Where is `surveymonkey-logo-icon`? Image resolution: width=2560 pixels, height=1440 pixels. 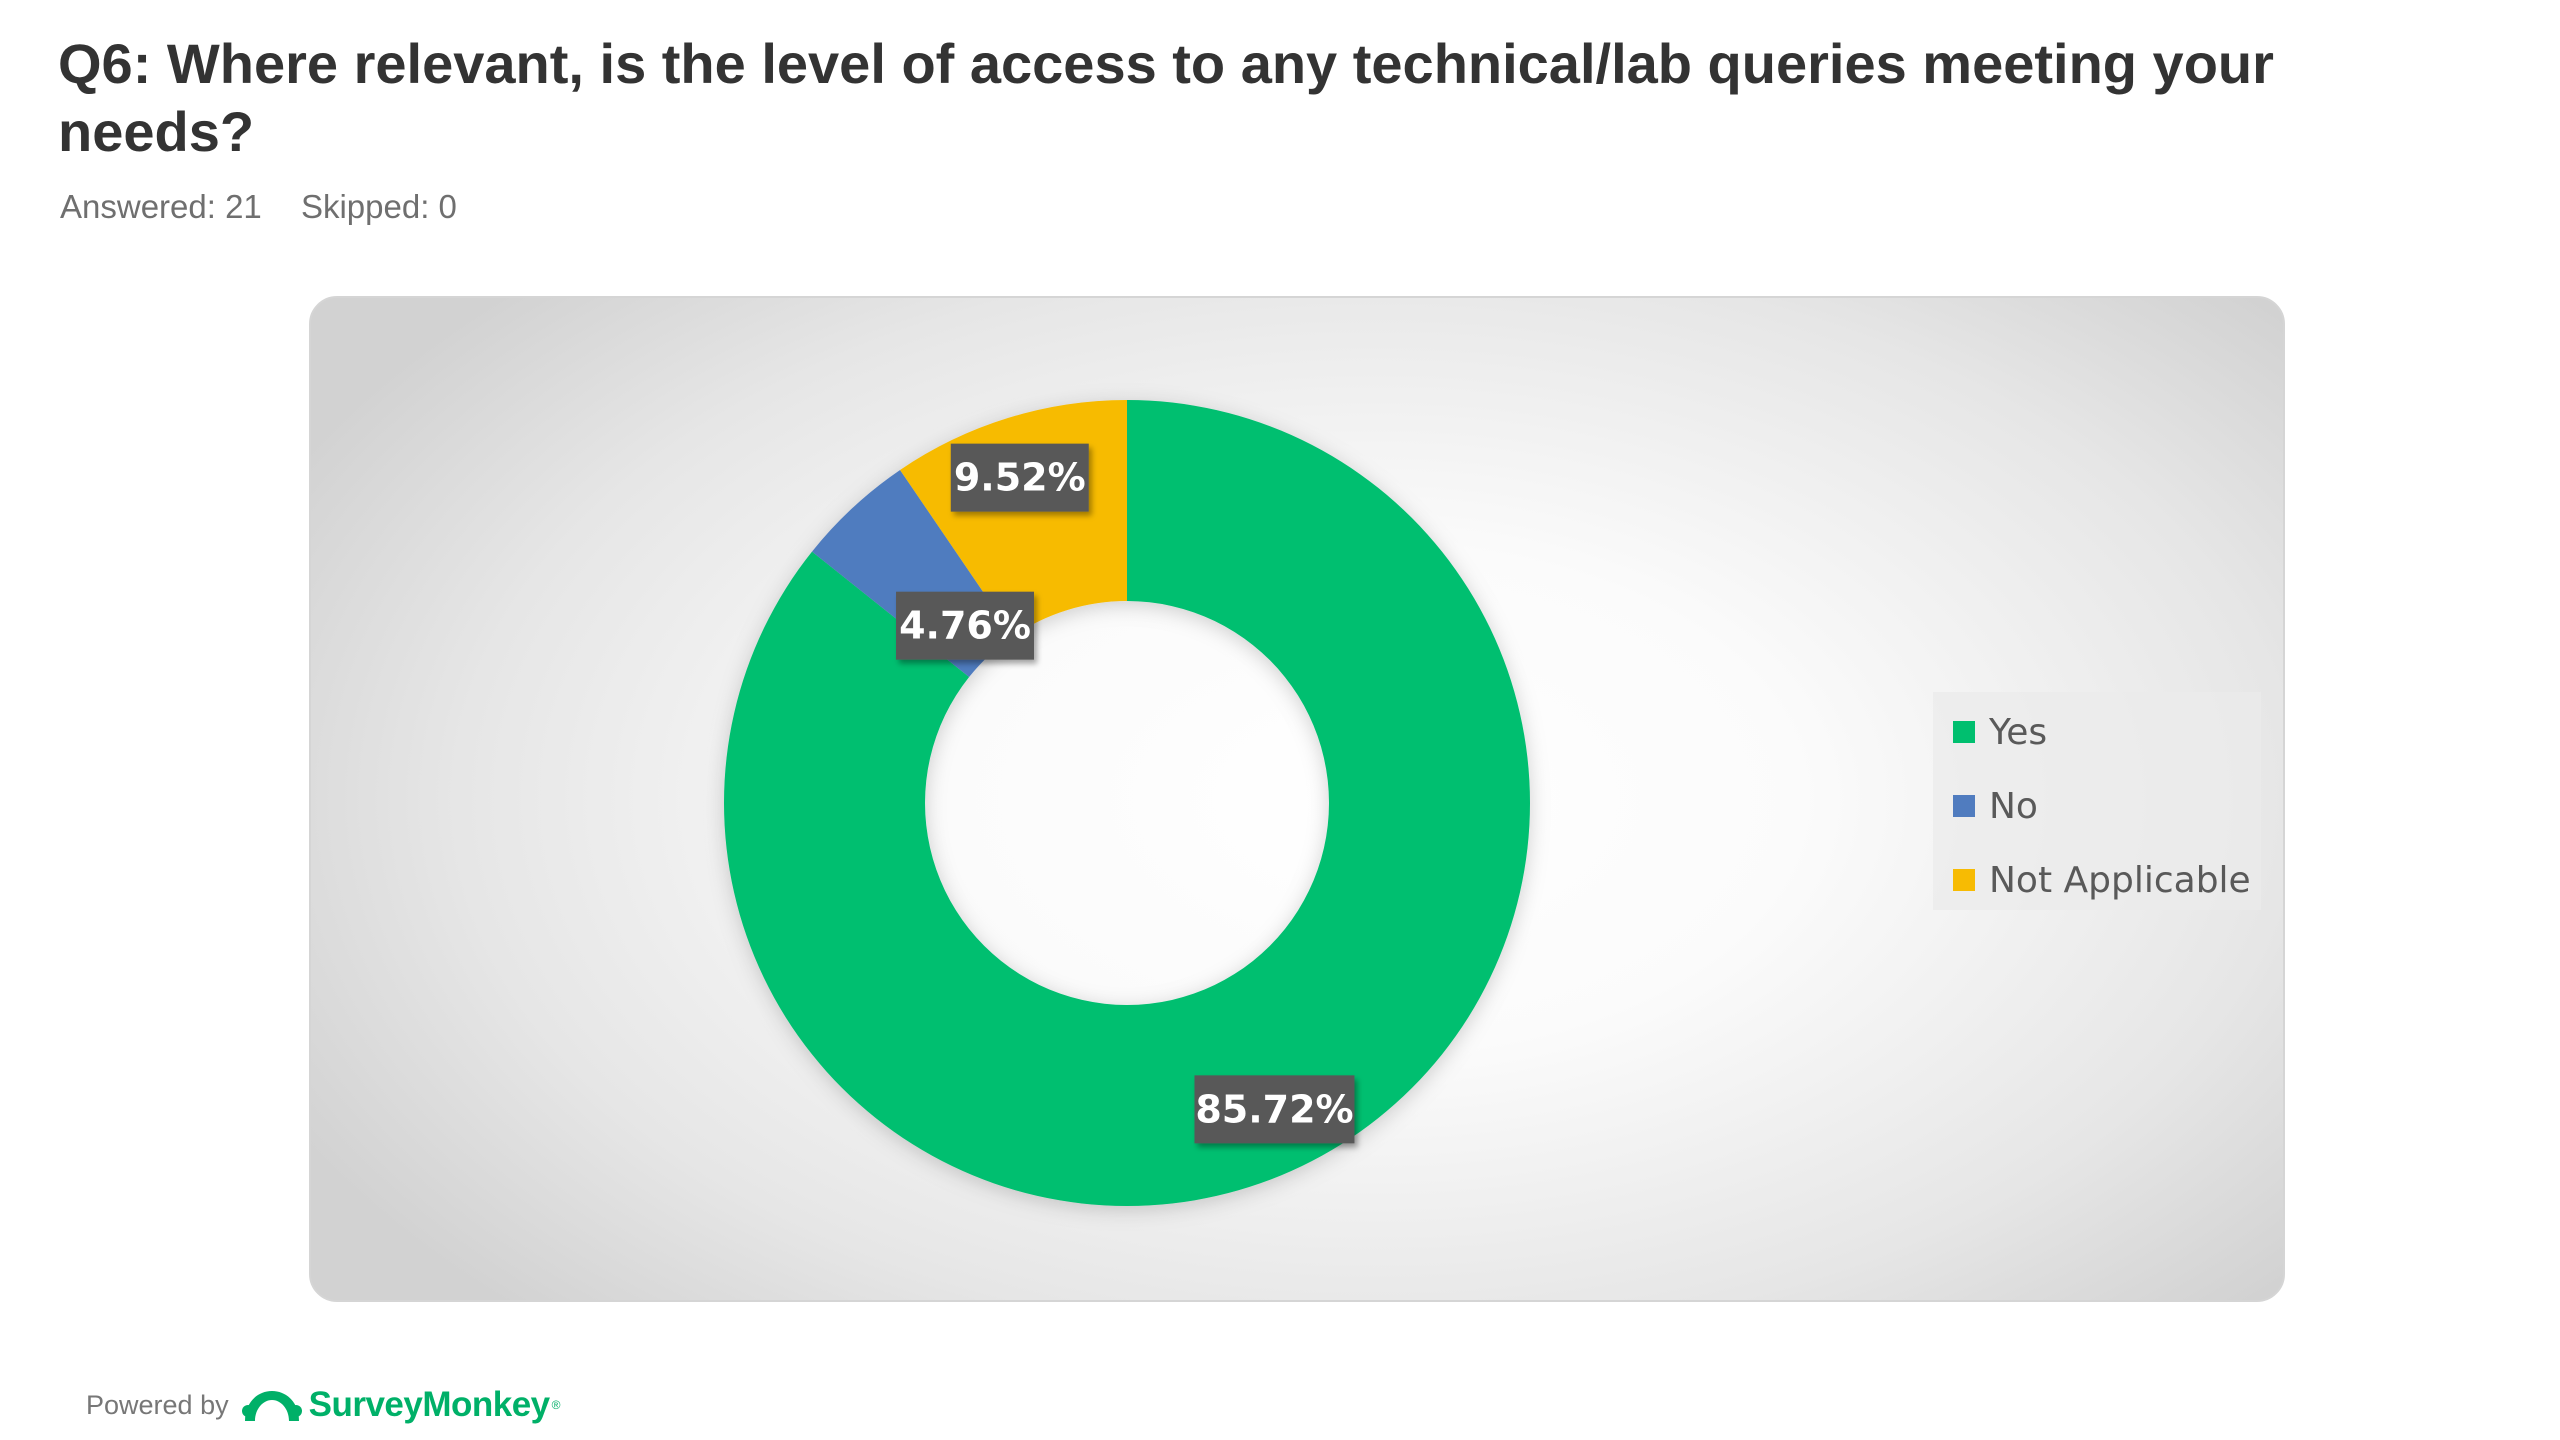 surveymonkey-logo-icon is located at coordinates (271, 1406).